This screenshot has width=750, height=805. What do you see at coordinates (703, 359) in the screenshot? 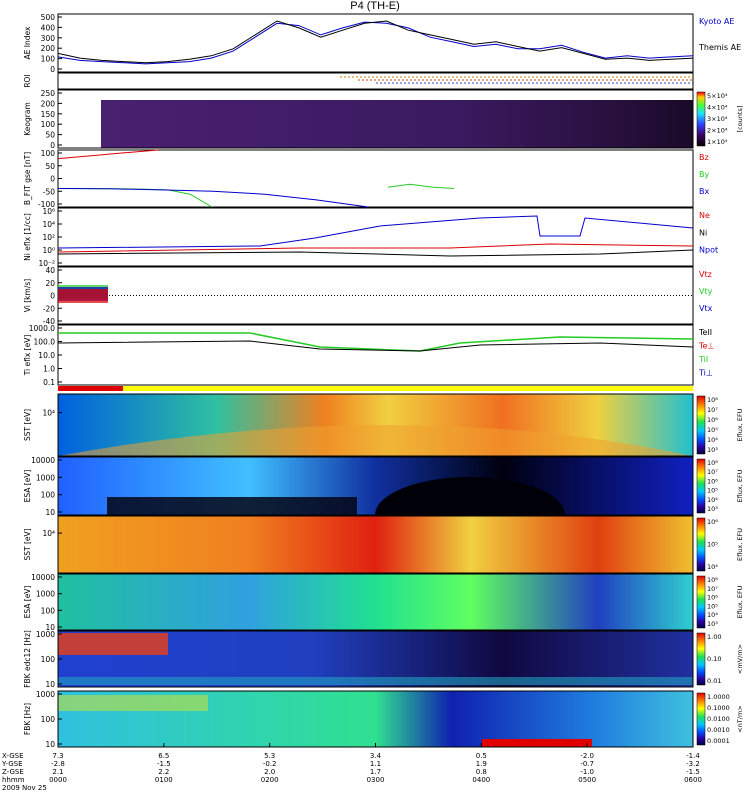
I see `ti-legend-entry: TiI` at bounding box center [703, 359].